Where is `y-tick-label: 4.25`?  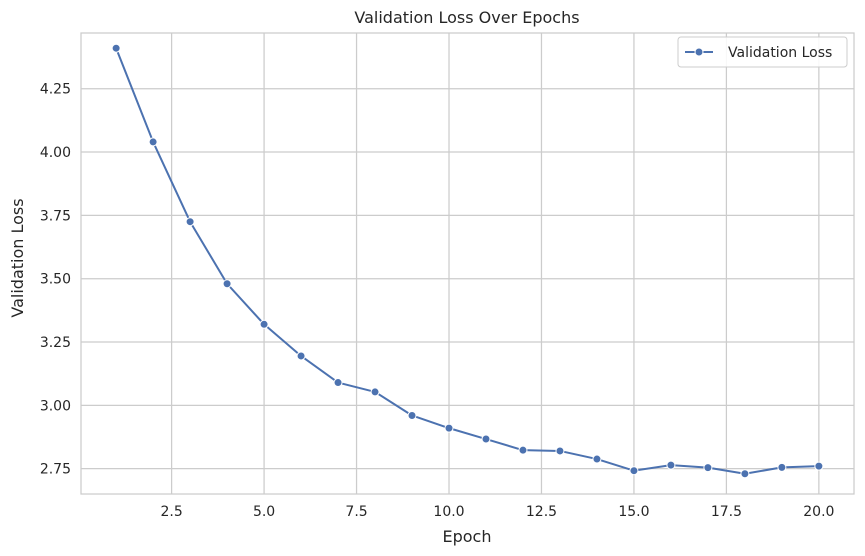 y-tick-label: 4.25 is located at coordinates (55, 90).